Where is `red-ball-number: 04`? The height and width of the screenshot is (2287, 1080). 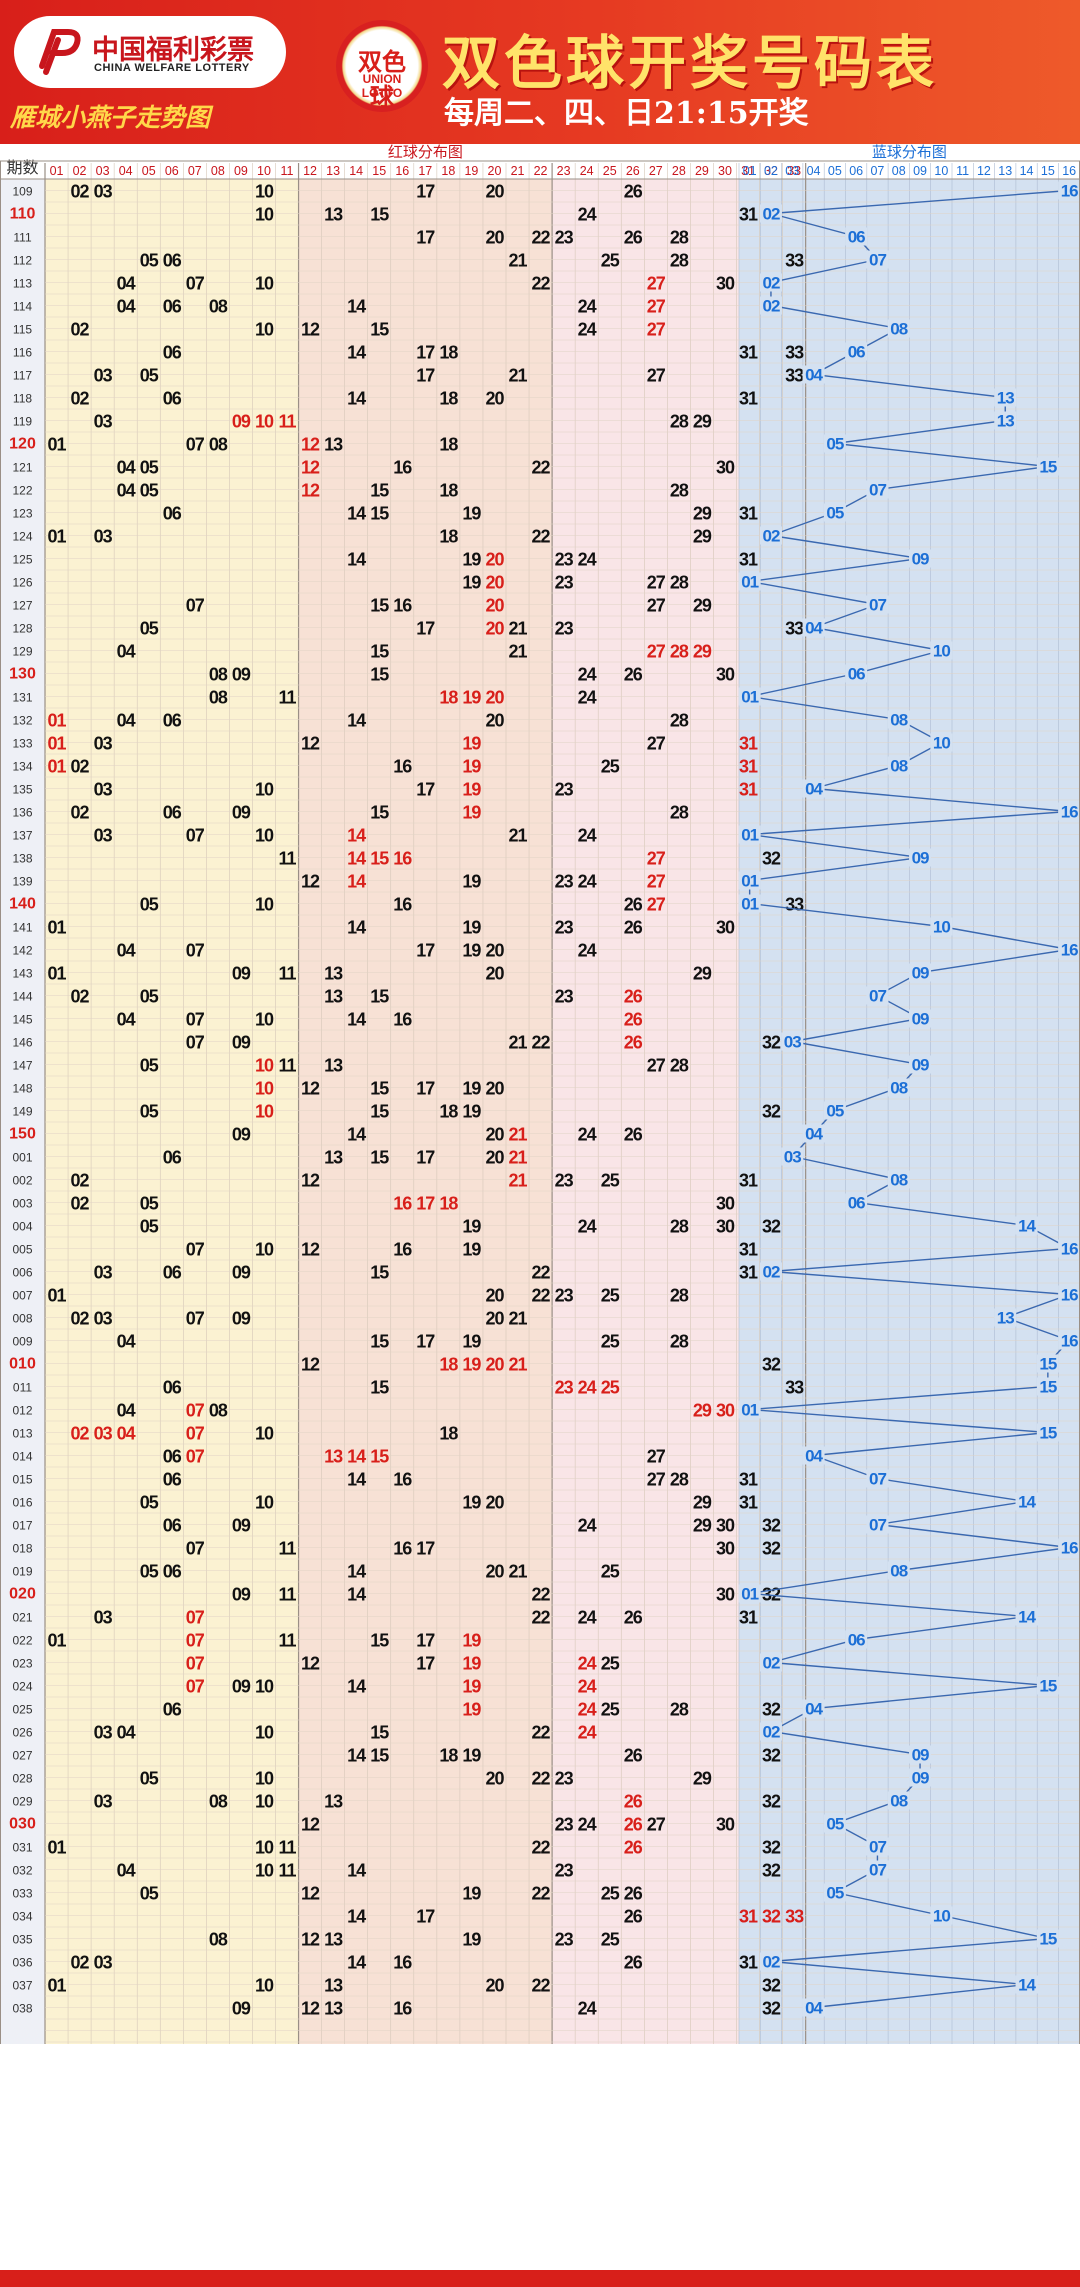 red-ball-number: 04 is located at coordinates (126, 1434).